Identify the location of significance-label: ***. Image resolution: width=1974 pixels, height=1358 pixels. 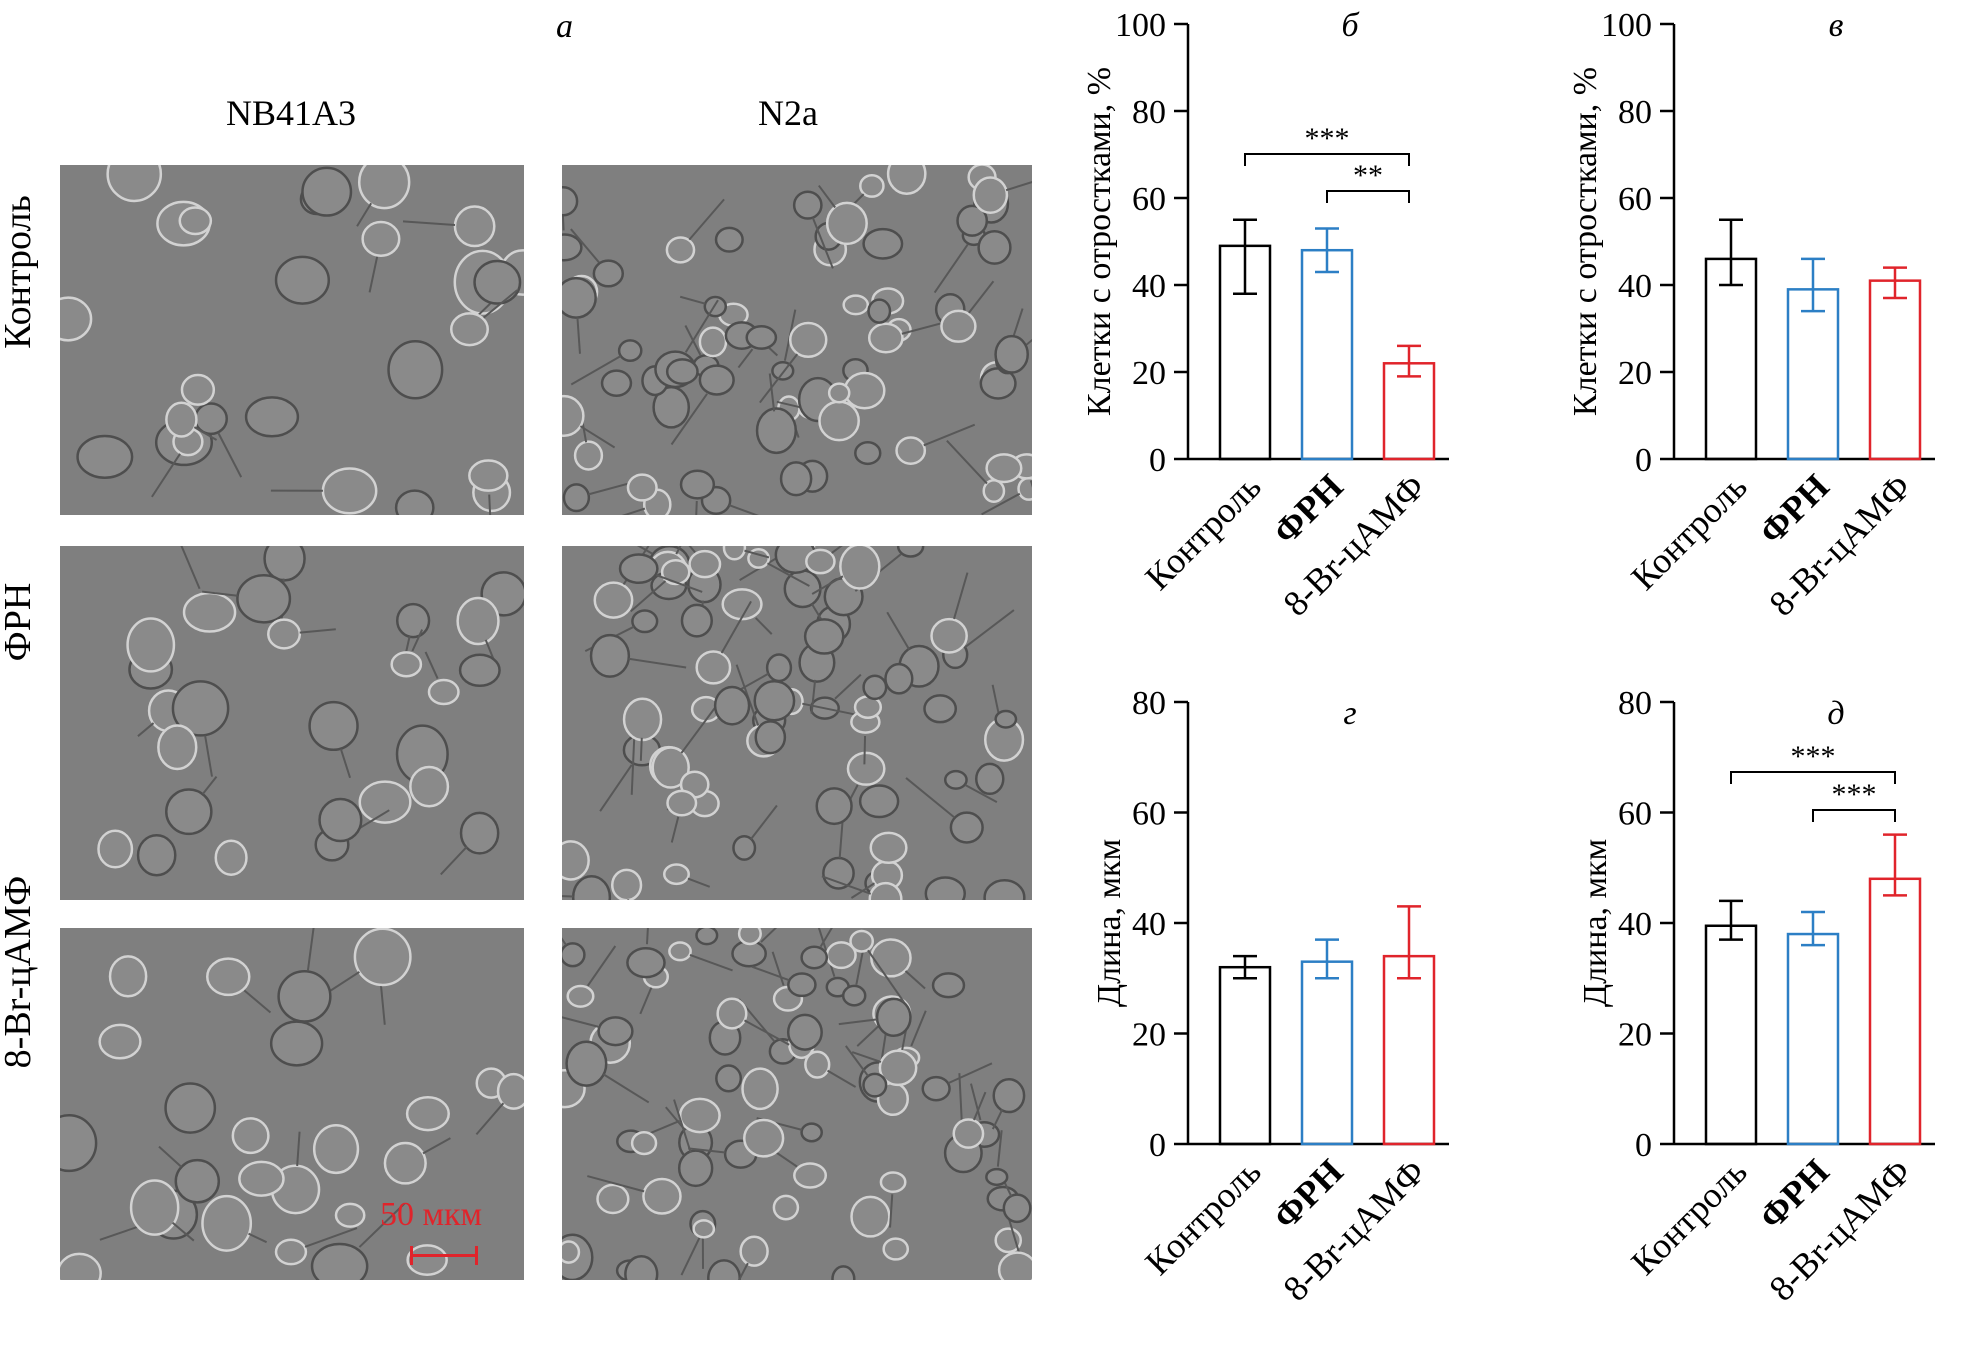
(1813, 756).